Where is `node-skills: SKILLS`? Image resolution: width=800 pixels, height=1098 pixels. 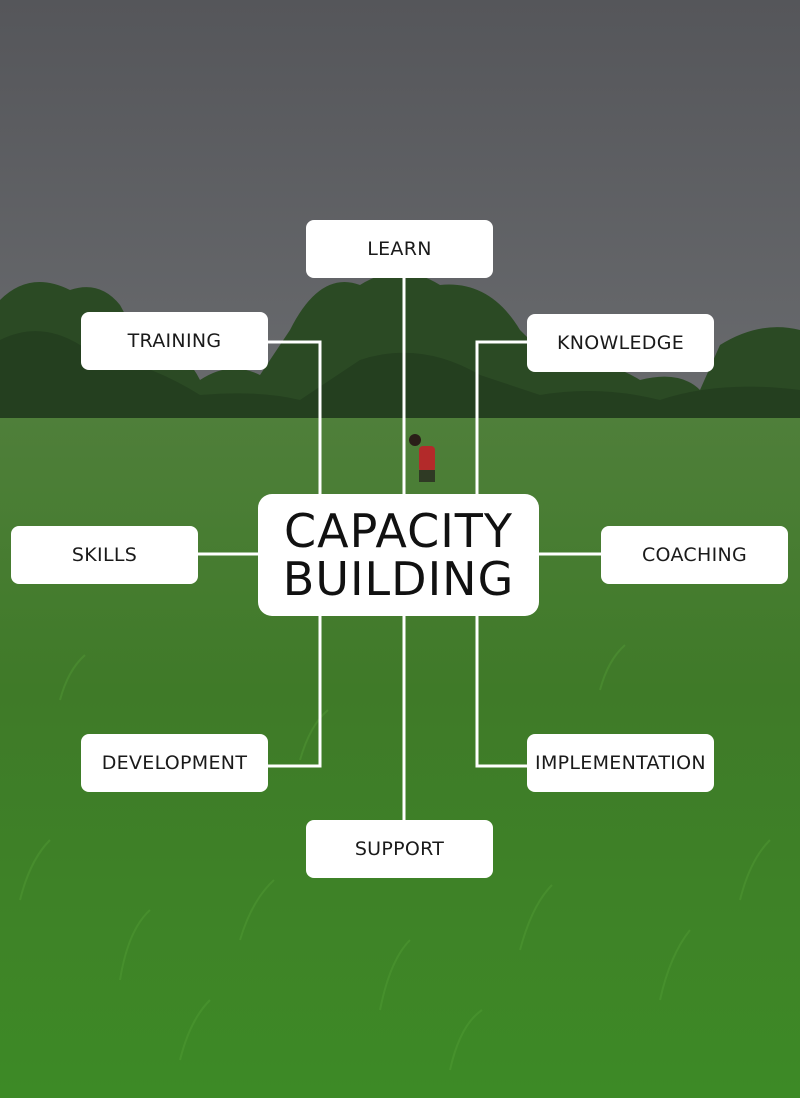 node-skills: SKILLS is located at coordinates (104, 555).